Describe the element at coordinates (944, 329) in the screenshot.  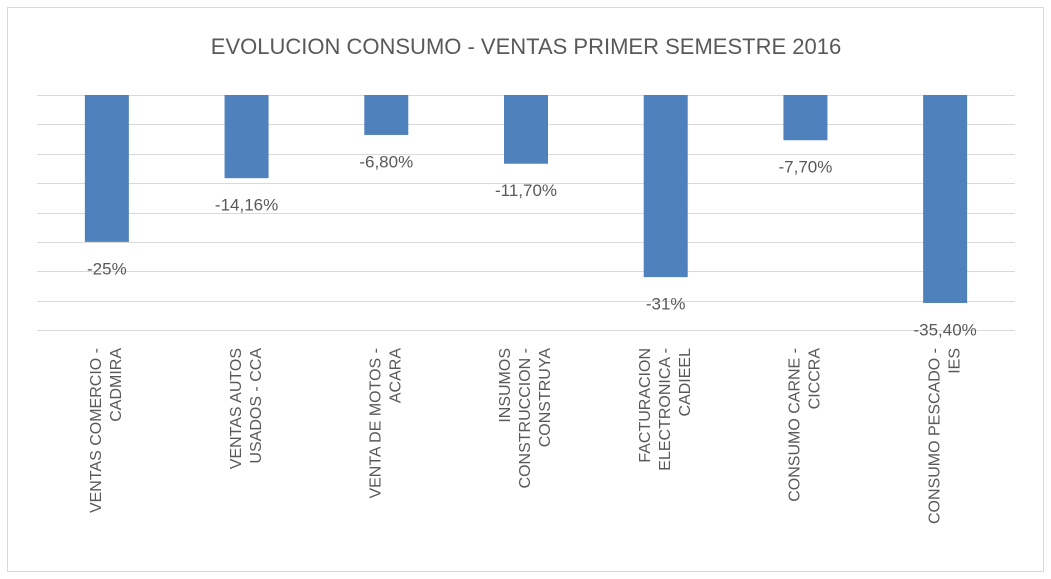
I see `data-label: -35,40%` at that location.